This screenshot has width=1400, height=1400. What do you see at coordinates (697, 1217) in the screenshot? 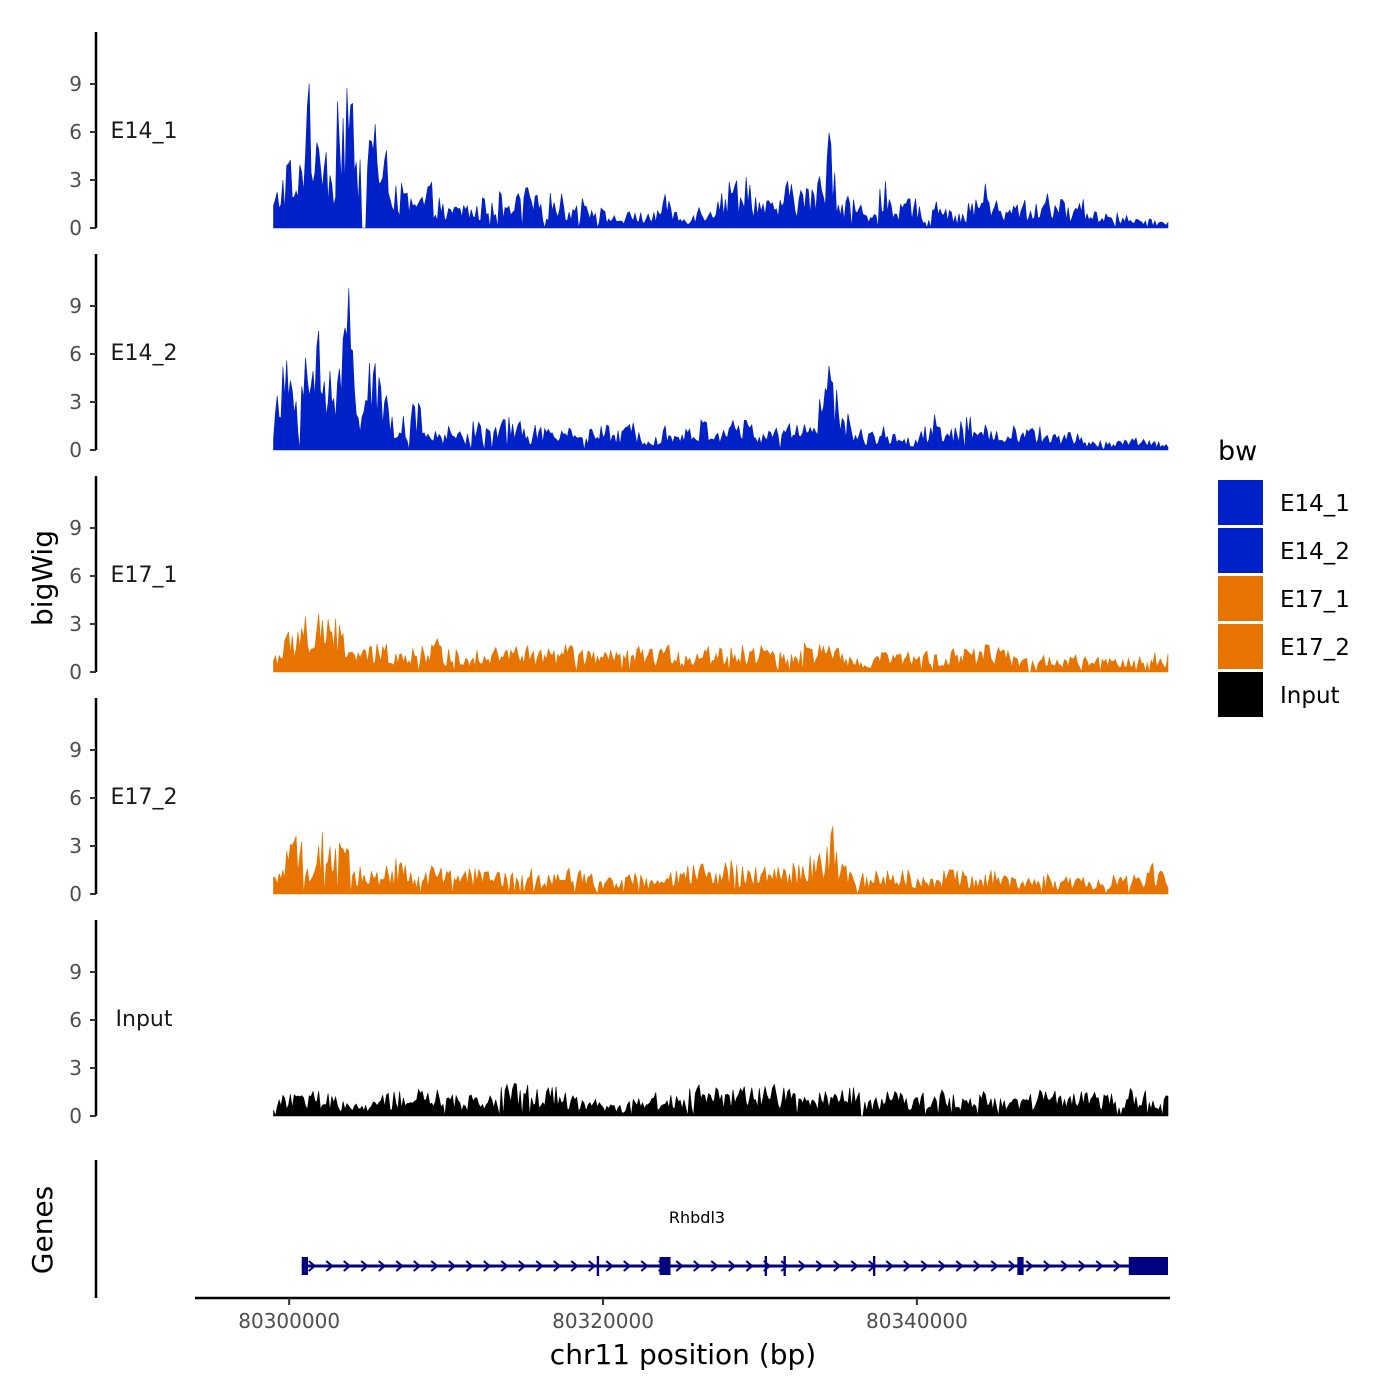
I see `gene-name-label: Rhbdl3` at bounding box center [697, 1217].